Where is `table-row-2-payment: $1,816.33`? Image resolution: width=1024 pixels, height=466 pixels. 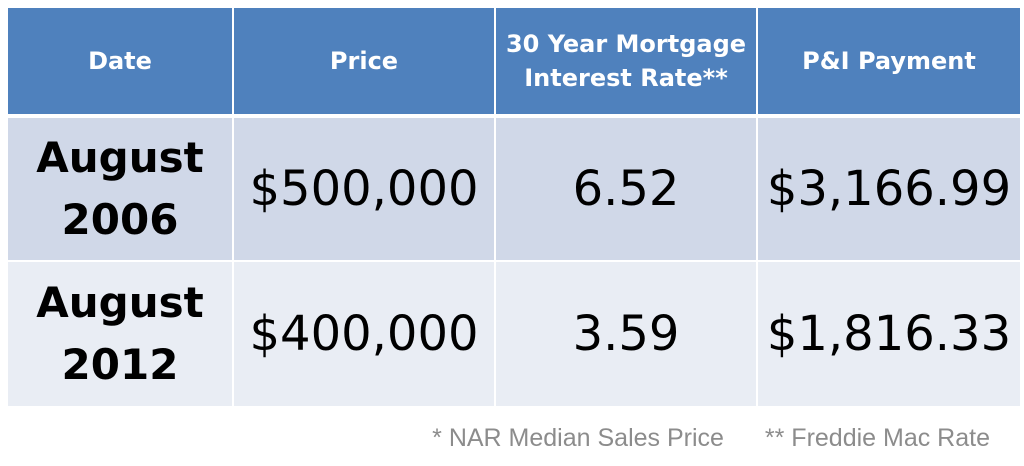
table-row-2-payment: $1,816.33 is located at coordinates (889, 334).